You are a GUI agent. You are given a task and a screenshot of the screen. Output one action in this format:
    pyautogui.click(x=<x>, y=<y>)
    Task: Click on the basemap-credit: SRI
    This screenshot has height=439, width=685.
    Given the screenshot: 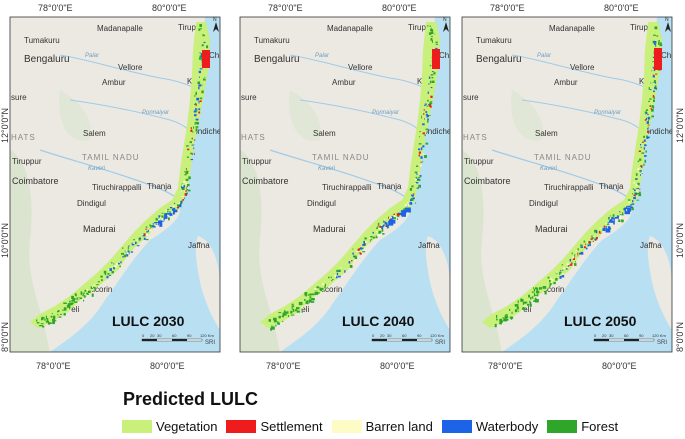 What is the action you would take?
    pyautogui.click(x=662, y=343)
    